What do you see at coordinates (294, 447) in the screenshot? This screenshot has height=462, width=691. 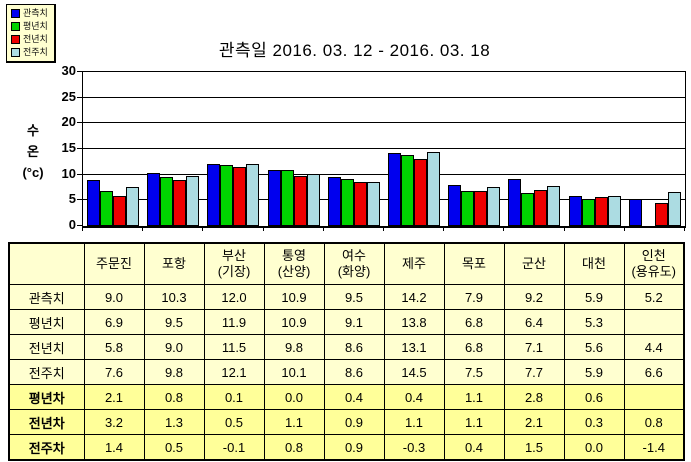 I see `value-cell: 0.8` at bounding box center [294, 447].